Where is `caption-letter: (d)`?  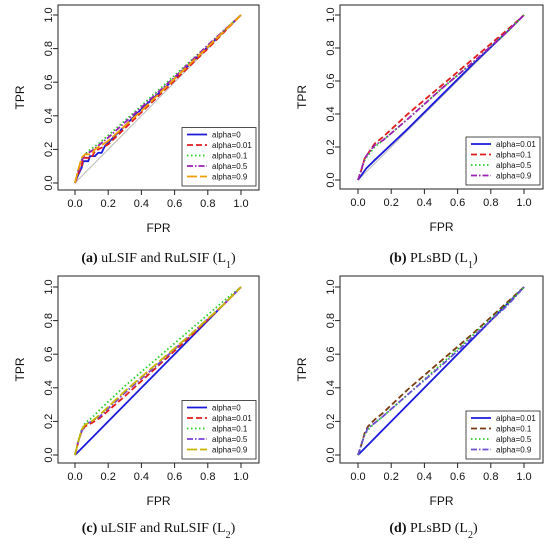 caption-letter: (d) is located at coordinates (399, 528).